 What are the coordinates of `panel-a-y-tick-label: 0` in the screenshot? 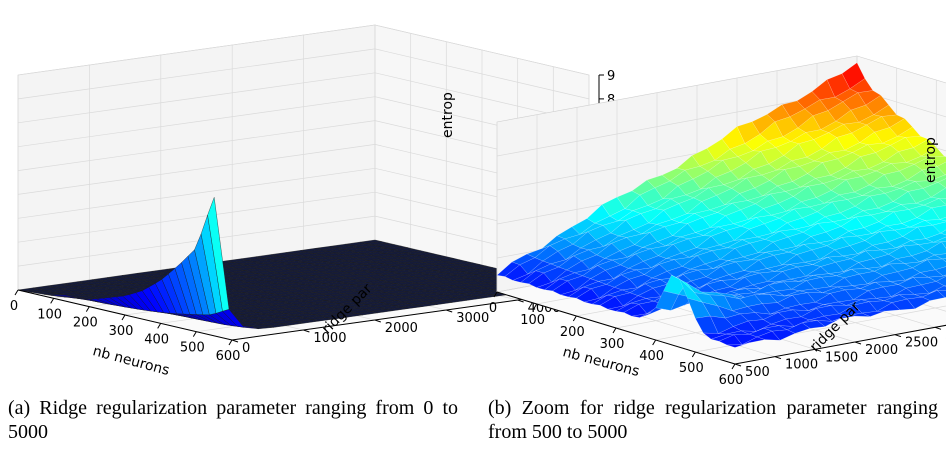 It's located at (246, 348).